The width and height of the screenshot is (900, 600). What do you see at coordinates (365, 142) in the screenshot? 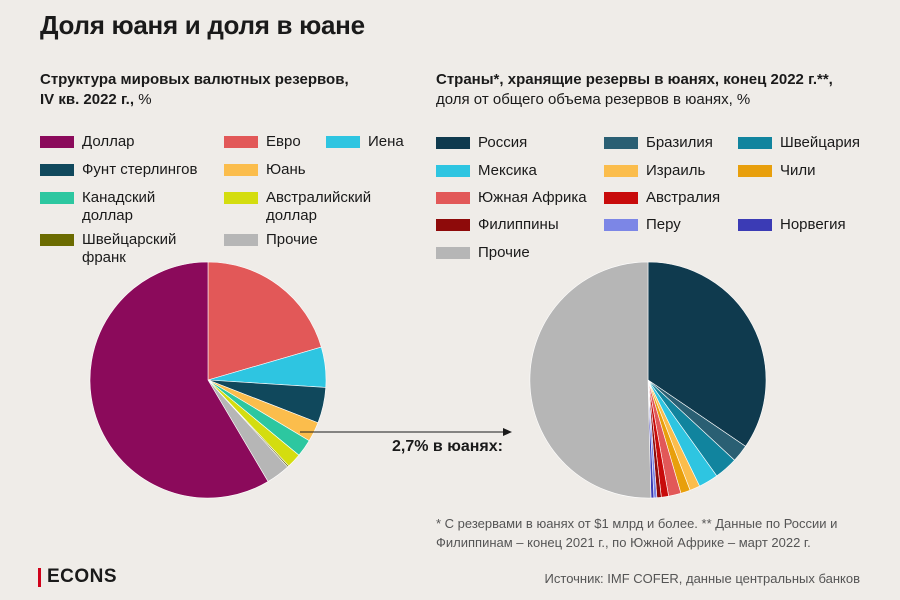
I see `legend-item-yen: Иена` at bounding box center [365, 142].